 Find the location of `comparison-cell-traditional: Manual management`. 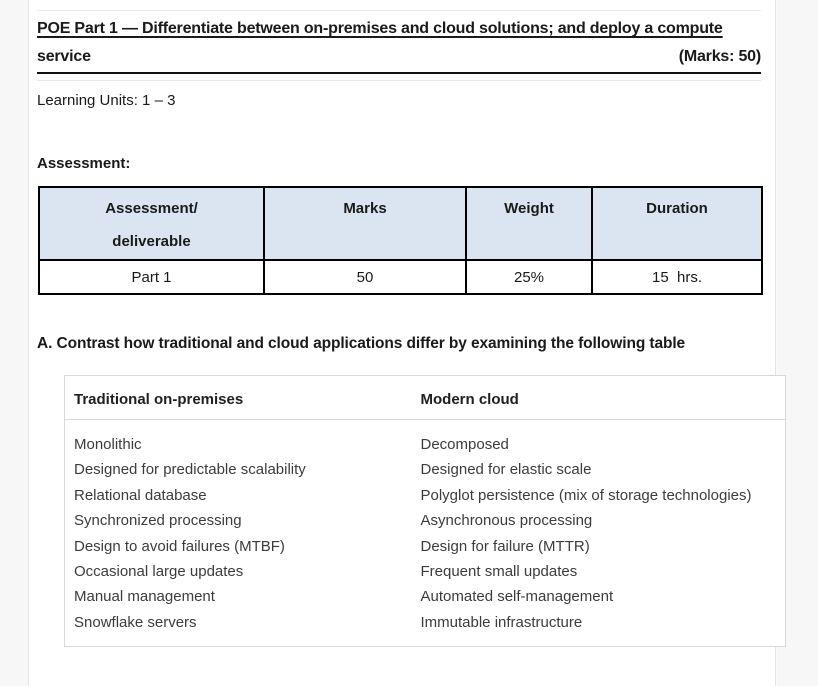

comparison-cell-traditional: Manual management is located at coordinates (144, 597).